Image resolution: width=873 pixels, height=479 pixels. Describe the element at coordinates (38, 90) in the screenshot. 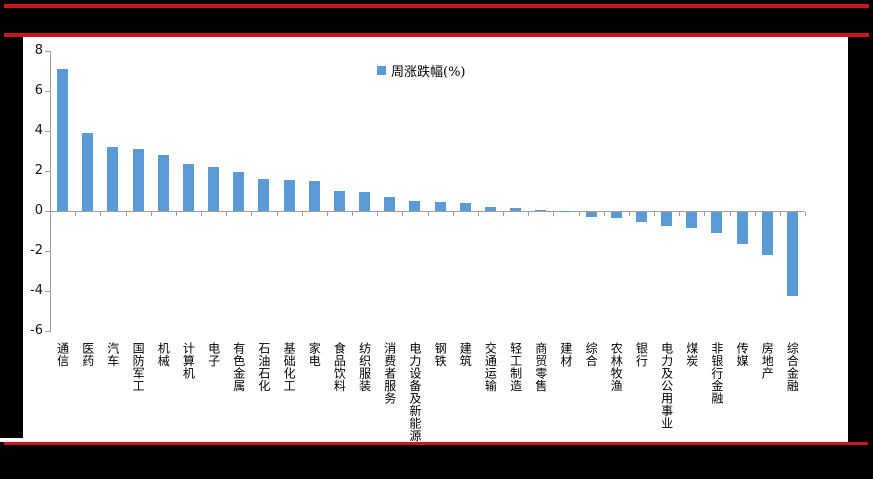

I see `y-tick-label: 6` at that location.